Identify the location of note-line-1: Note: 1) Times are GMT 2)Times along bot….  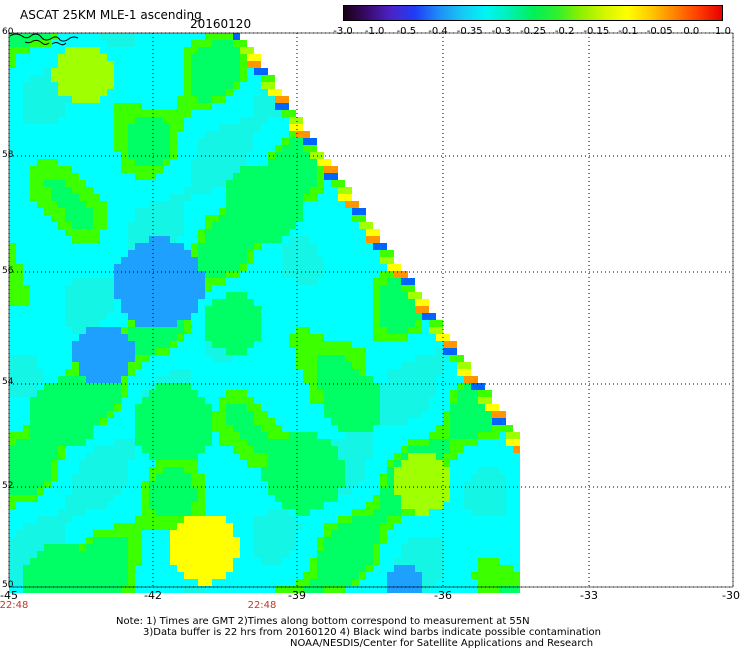
(323, 621).